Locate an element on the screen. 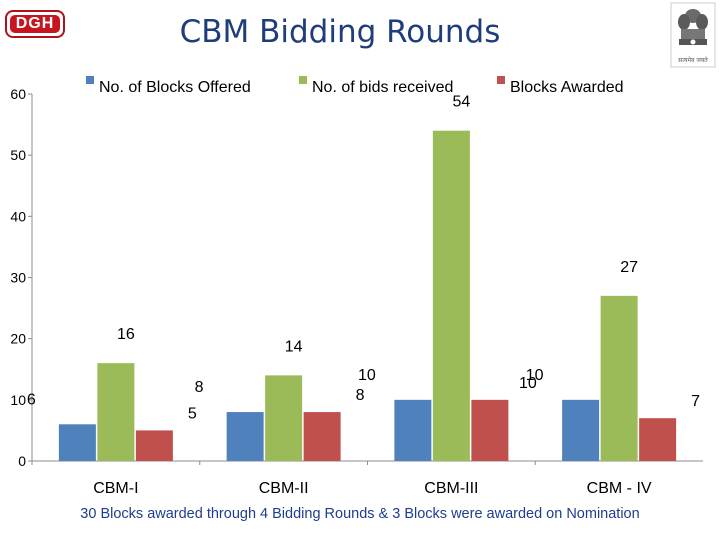  page-title: CBM Bidding Rounds is located at coordinates (340, 32).